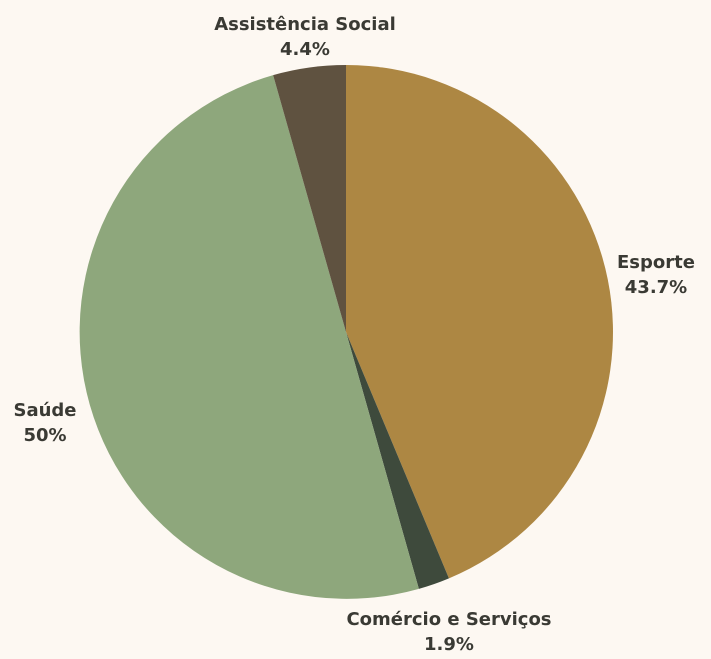 Image resolution: width=711 pixels, height=659 pixels. What do you see at coordinates (656, 262) in the screenshot?
I see `slice-label-esporte: Esporte` at bounding box center [656, 262].